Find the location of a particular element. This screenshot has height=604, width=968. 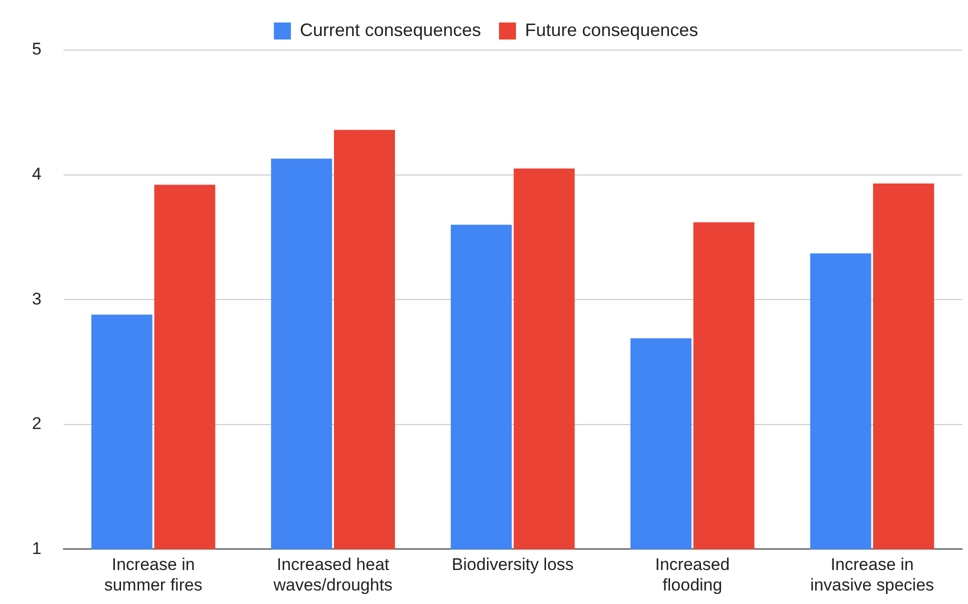

x-tick-label: Increased heat waves/droughts is located at coordinates (332, 574).